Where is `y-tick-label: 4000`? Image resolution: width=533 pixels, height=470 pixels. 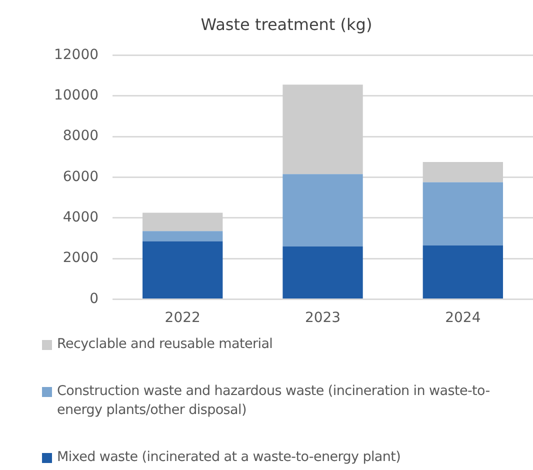
y-tick-label: 4000 is located at coordinates (80, 218).